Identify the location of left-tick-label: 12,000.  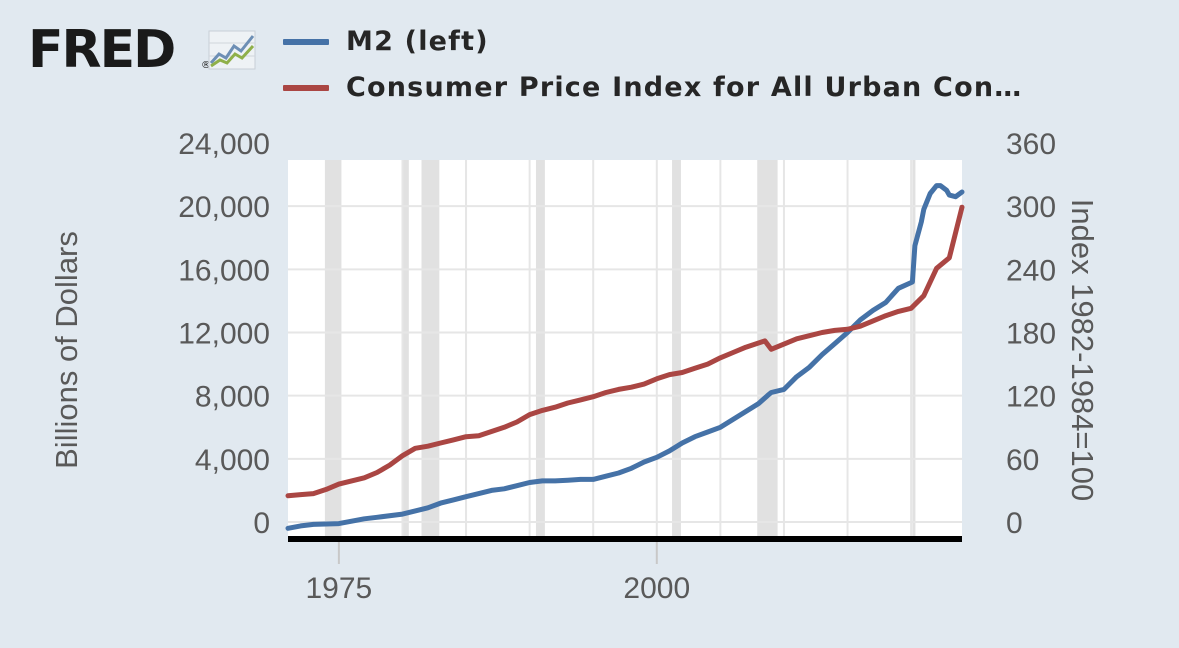
(224, 334).